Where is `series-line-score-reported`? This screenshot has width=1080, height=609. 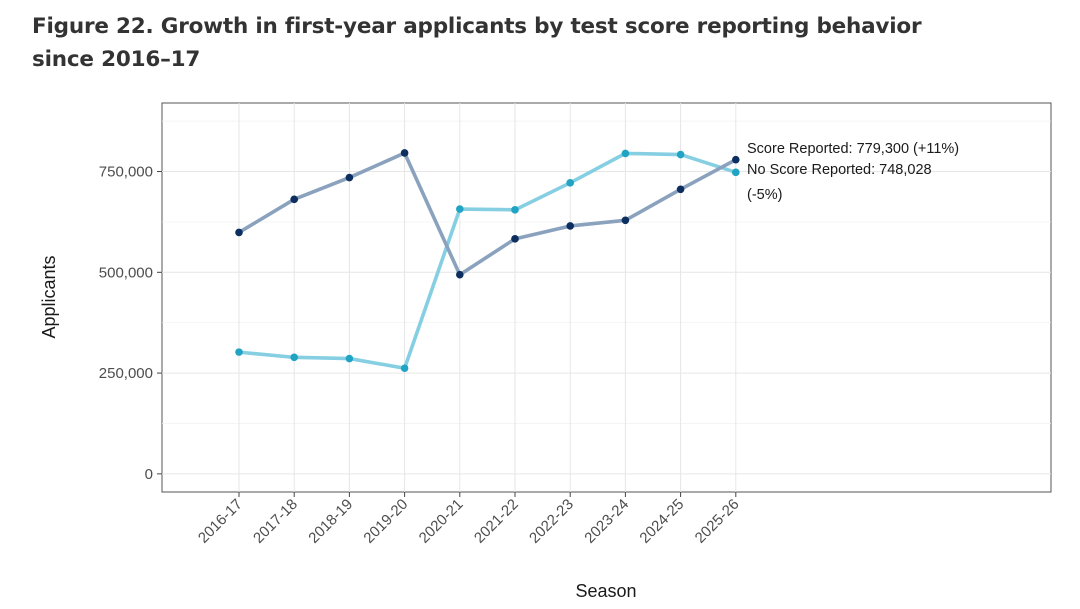
series-line-score-reported is located at coordinates (487, 214).